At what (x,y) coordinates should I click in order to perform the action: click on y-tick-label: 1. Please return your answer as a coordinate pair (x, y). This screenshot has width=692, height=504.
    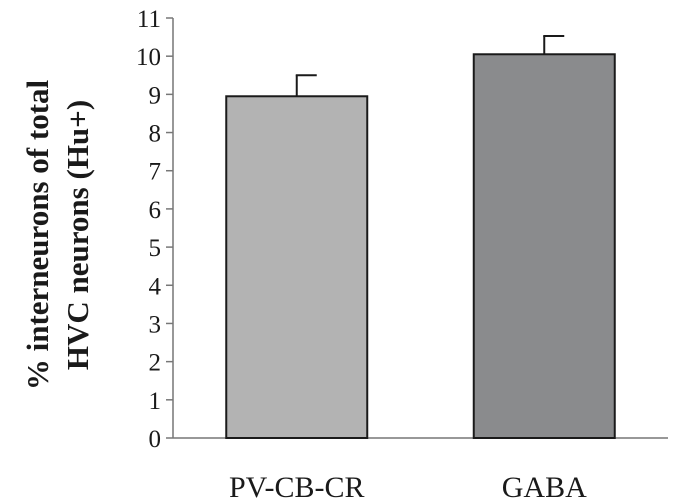
    Looking at the image, I should click on (155, 401).